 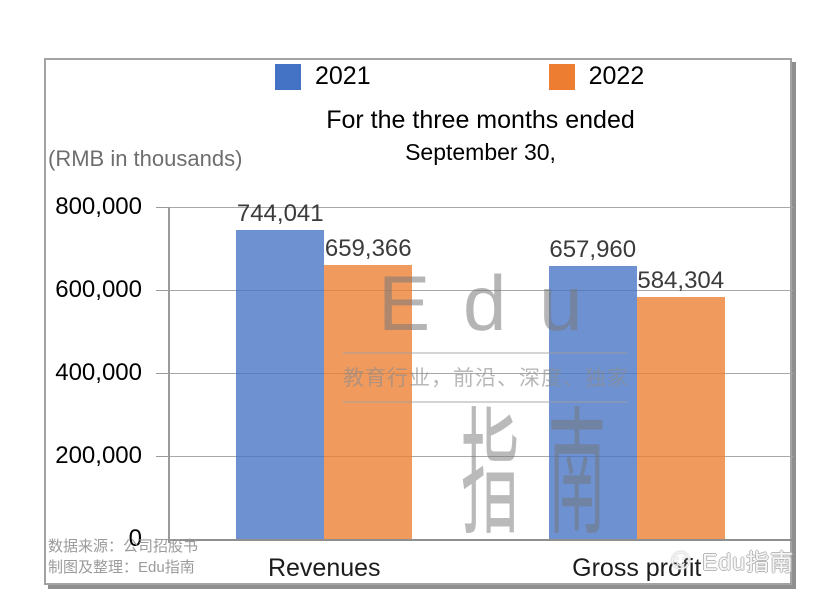 I want to click on bar-2022-revenues, so click(x=368, y=402).